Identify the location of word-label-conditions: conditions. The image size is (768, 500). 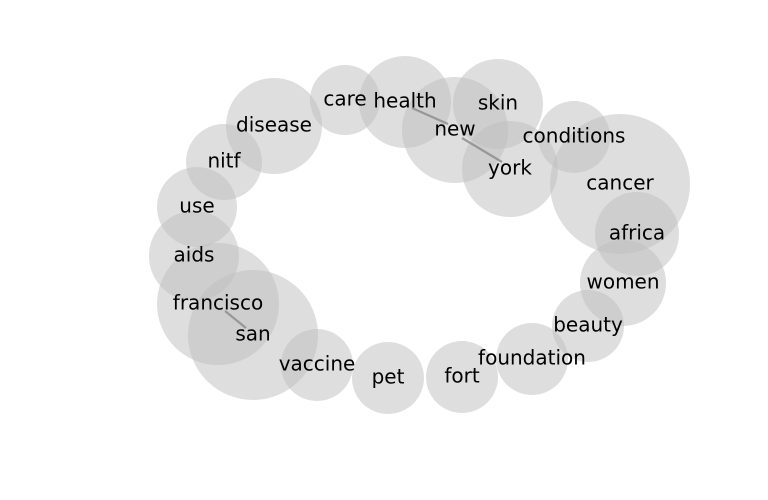
(574, 136).